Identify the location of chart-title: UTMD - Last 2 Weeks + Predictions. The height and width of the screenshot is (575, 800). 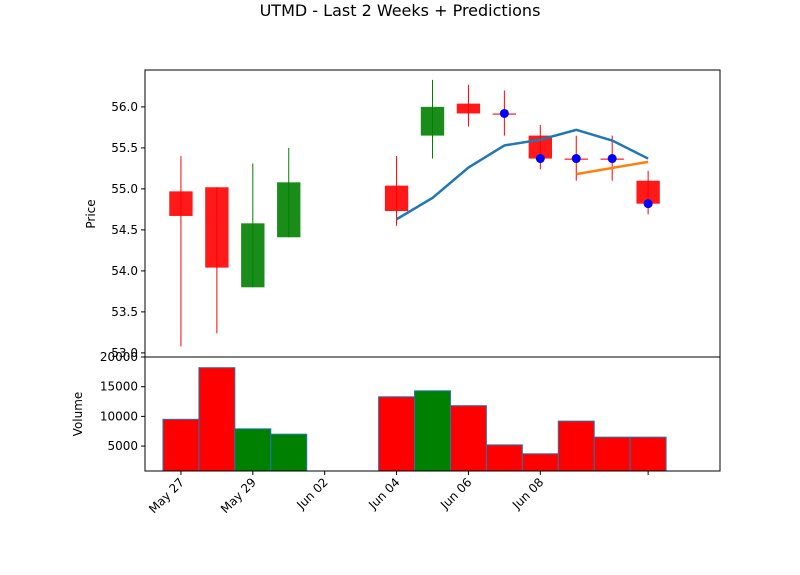
(400, 10).